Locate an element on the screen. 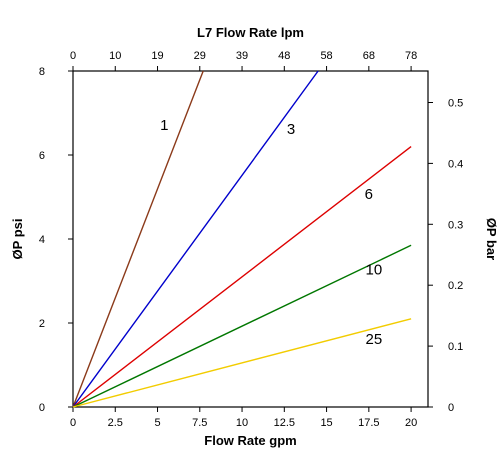 The width and height of the screenshot is (500, 458). y2-axis-ticks: 0 0.1 0.2 0.3 0.4 0.5 is located at coordinates (445, 255).